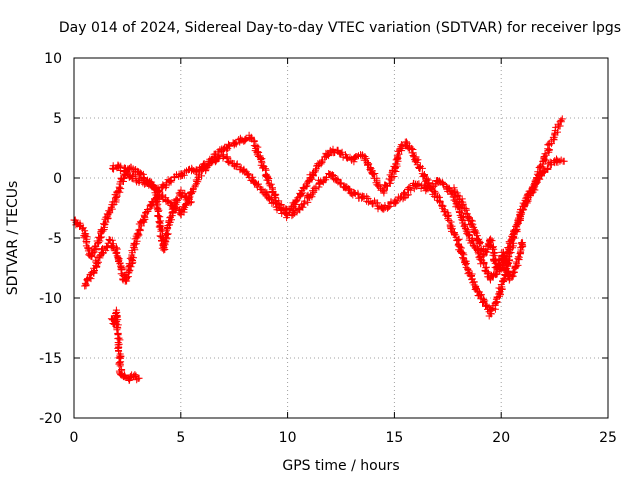 Image resolution: width=640 pixels, height=480 pixels. Describe the element at coordinates (50, 359) in the screenshot. I see `y-tick-label: -15` at that location.